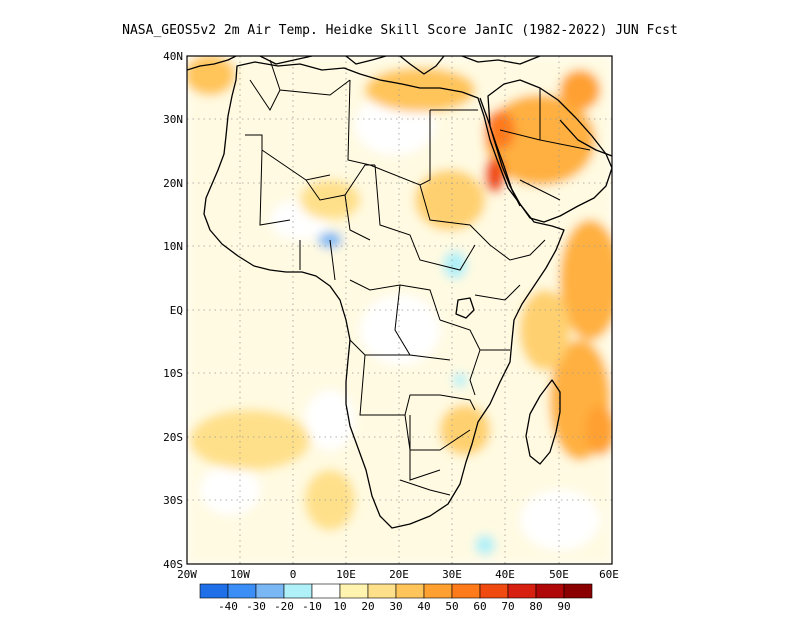 The width and height of the screenshot is (800, 618). What do you see at coordinates (173, 119) in the screenshot?
I see `lat-label: 30N` at bounding box center [173, 119].